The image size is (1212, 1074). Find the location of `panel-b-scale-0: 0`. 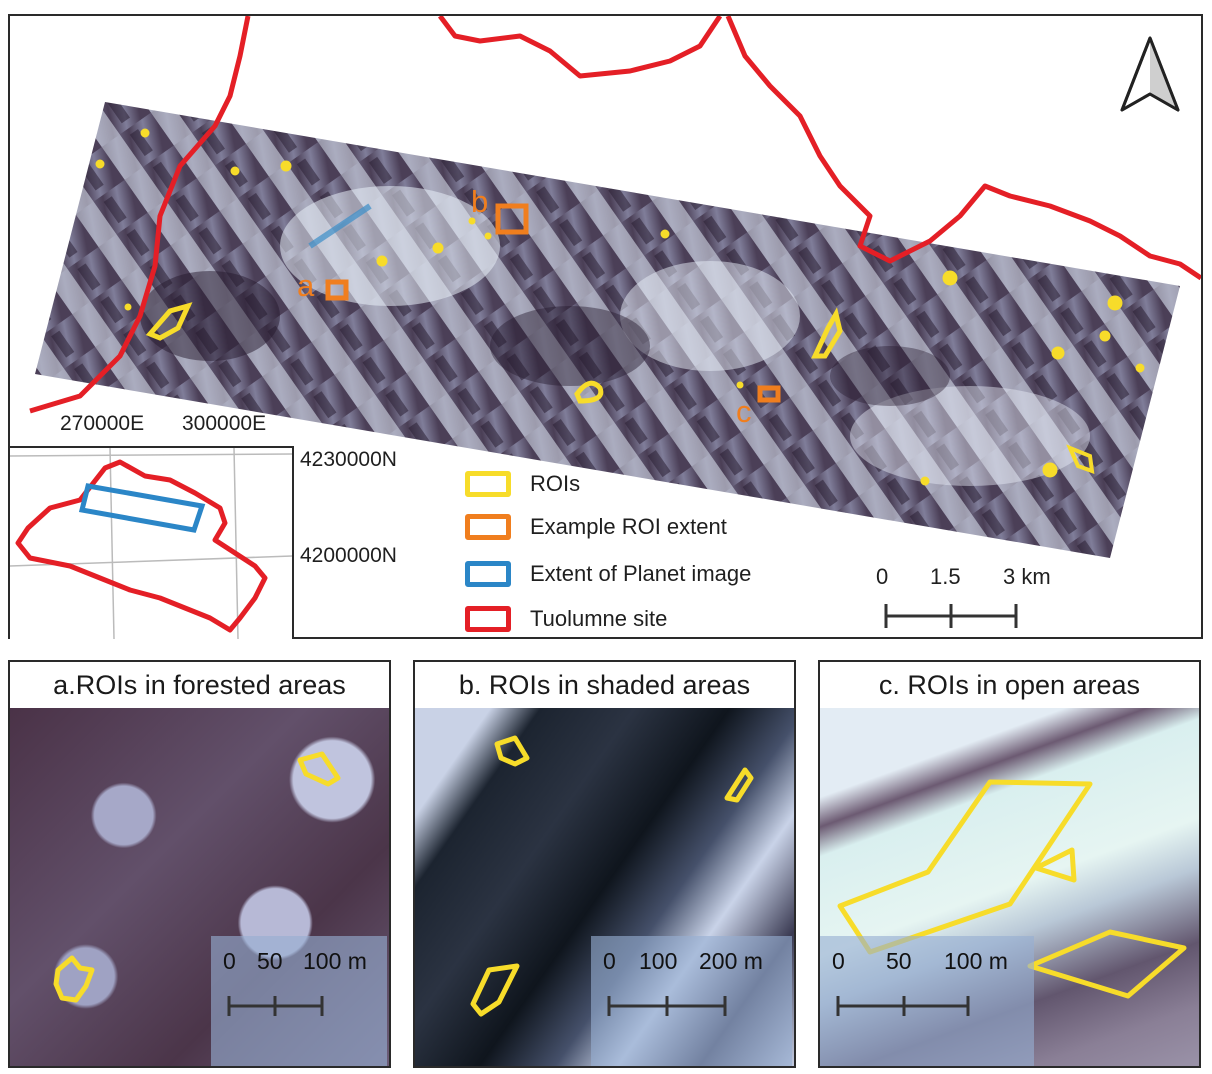

panel-b-scale-0: 0 is located at coordinates (609, 961).